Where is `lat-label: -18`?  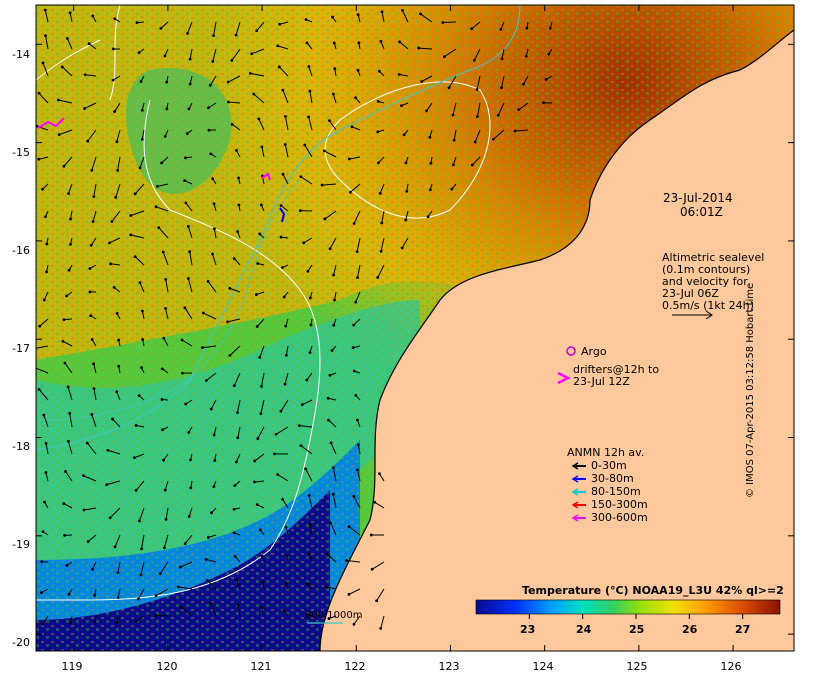
lat-label: -18 is located at coordinates (21, 446).